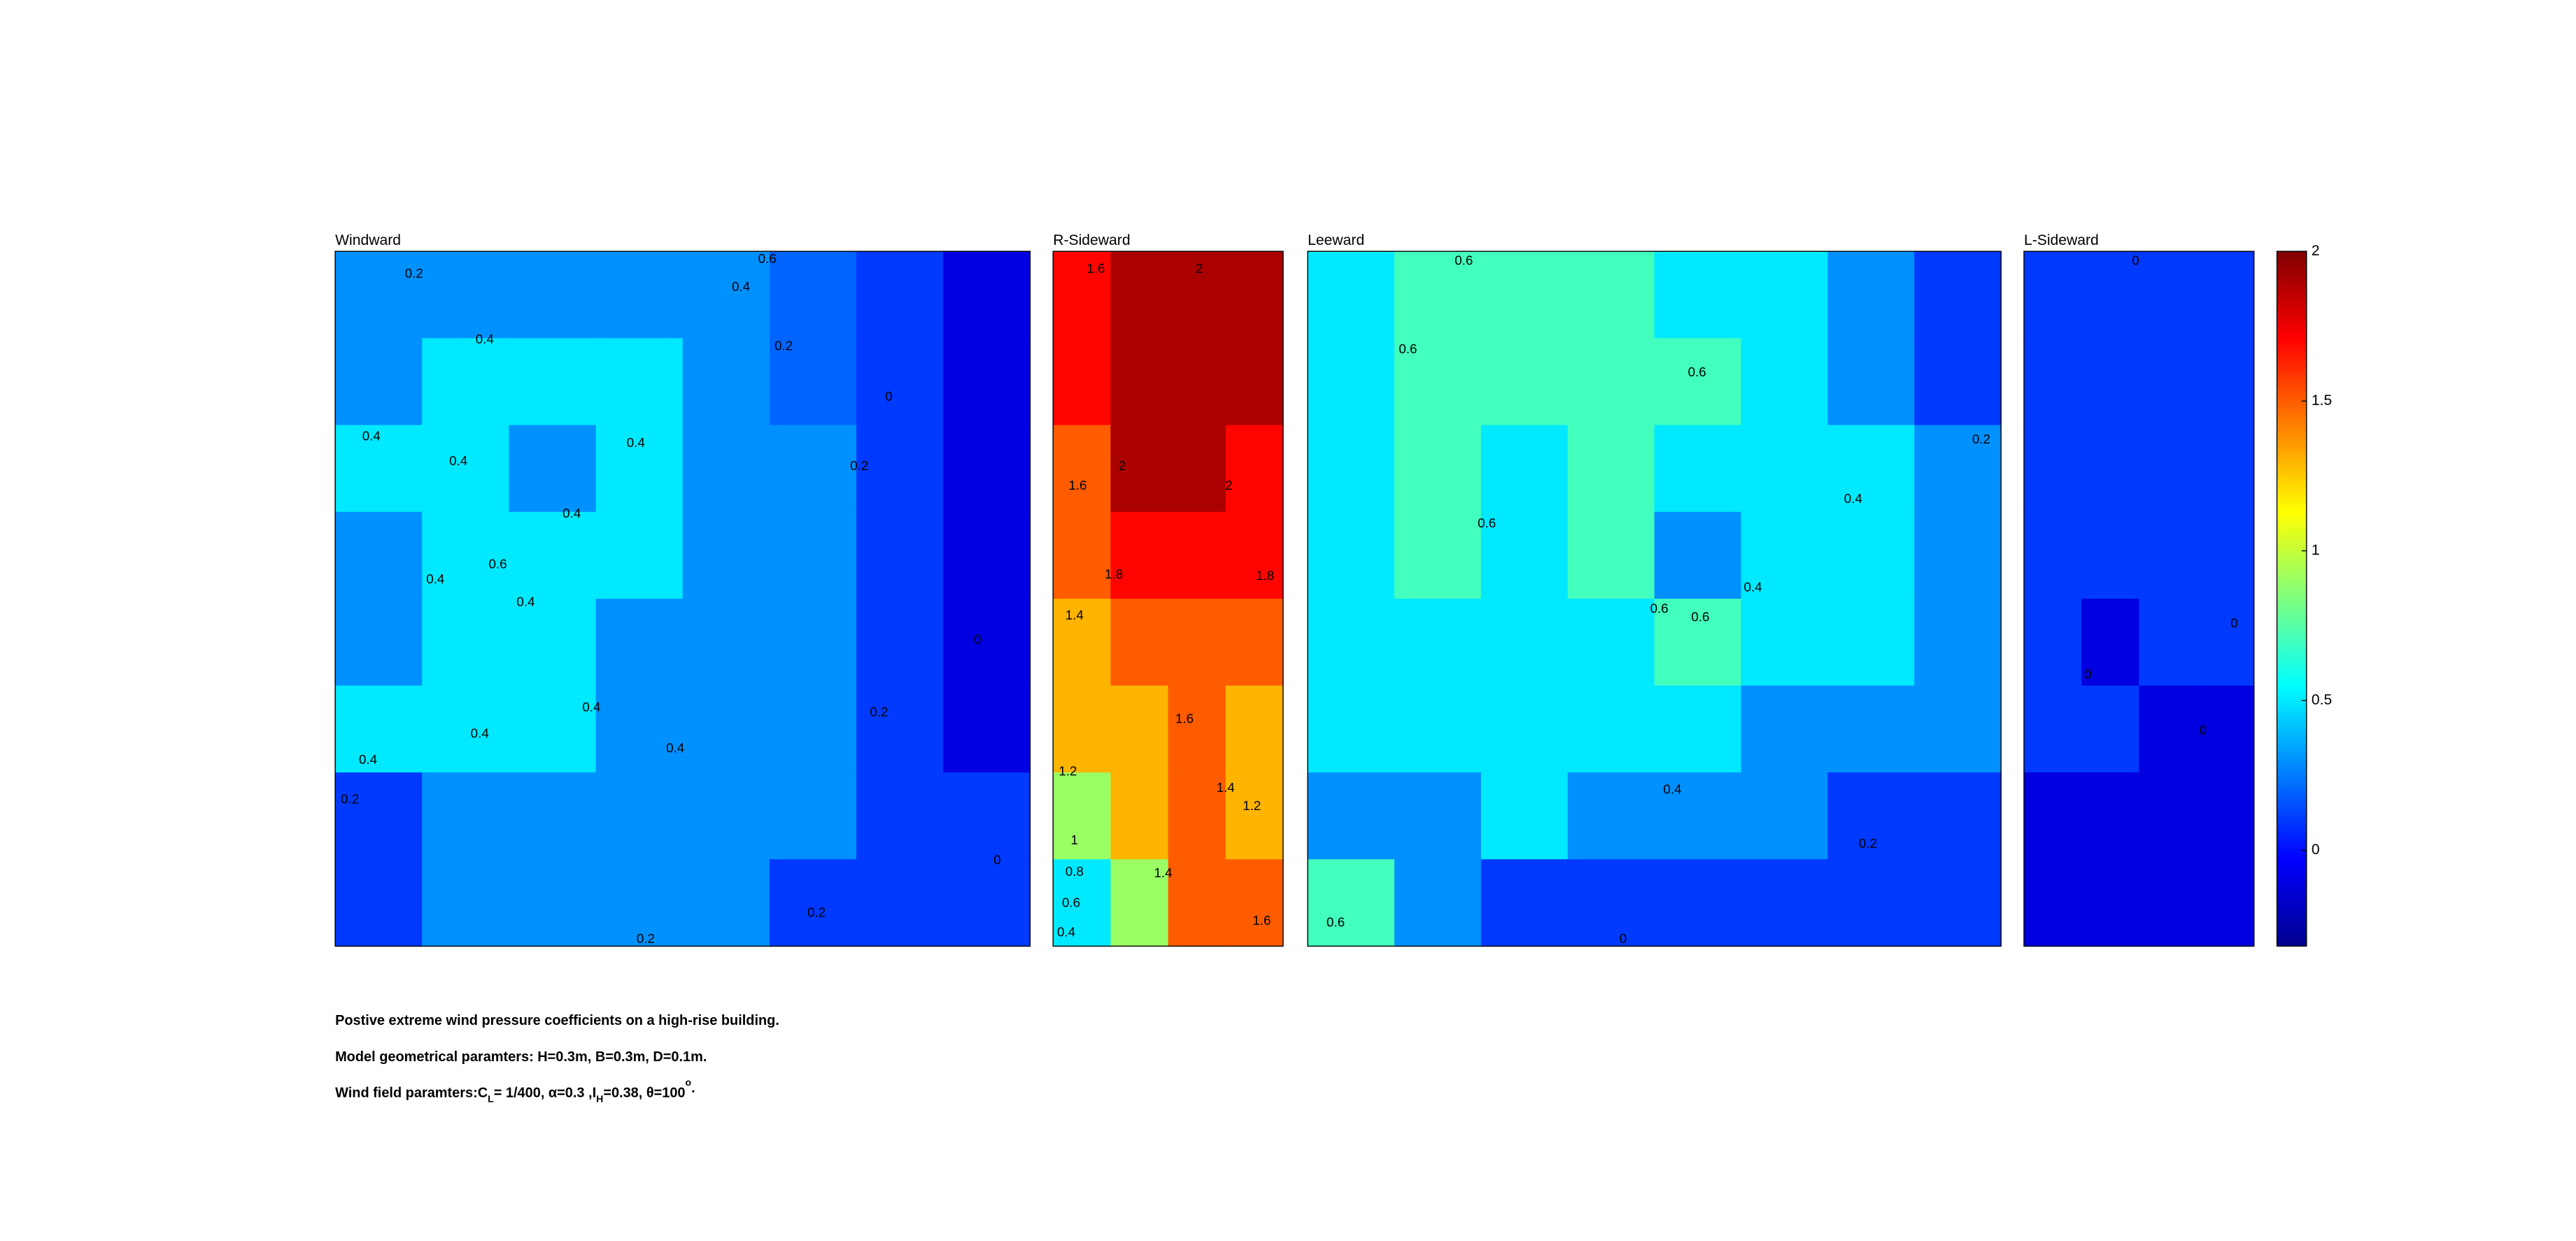  I want to click on annotation-part: Wind field paramters:C, so click(411, 1093).